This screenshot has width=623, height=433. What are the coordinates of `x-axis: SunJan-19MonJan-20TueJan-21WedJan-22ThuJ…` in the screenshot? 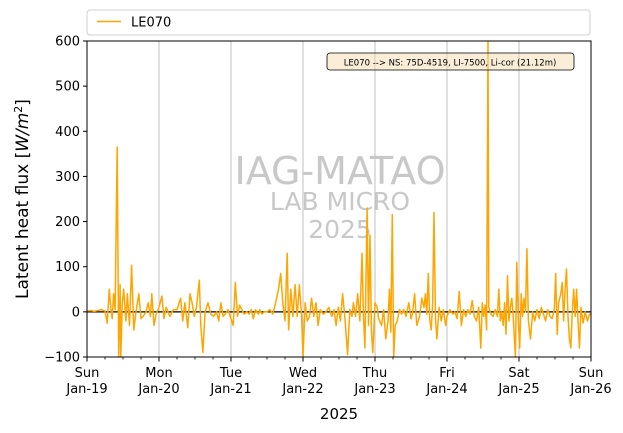 It's located at (338, 377).